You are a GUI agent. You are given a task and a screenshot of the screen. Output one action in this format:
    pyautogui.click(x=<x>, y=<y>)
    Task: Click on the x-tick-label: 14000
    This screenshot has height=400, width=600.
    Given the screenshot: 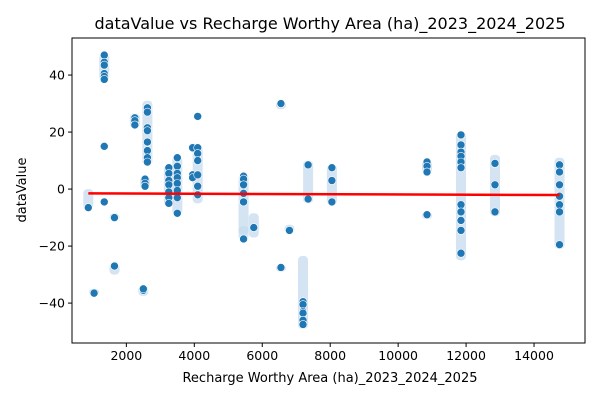 What is the action you would take?
    pyautogui.click(x=534, y=355)
    